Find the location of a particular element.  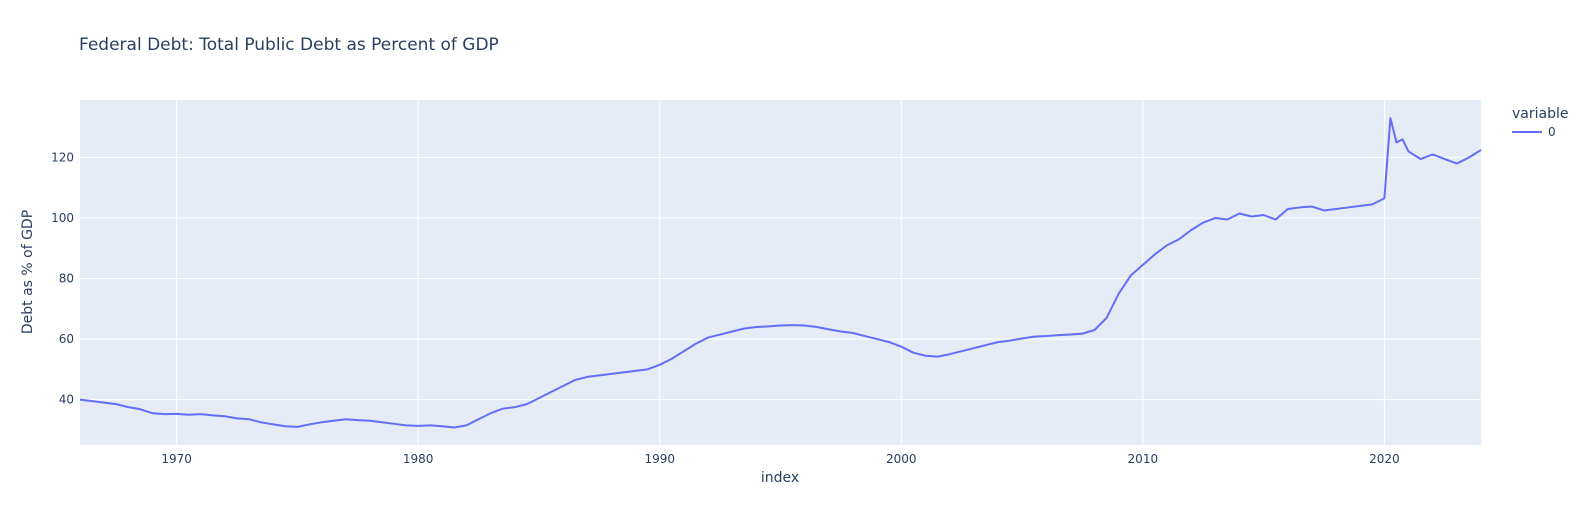

x-tick-label: 2000 is located at coordinates (901, 459).